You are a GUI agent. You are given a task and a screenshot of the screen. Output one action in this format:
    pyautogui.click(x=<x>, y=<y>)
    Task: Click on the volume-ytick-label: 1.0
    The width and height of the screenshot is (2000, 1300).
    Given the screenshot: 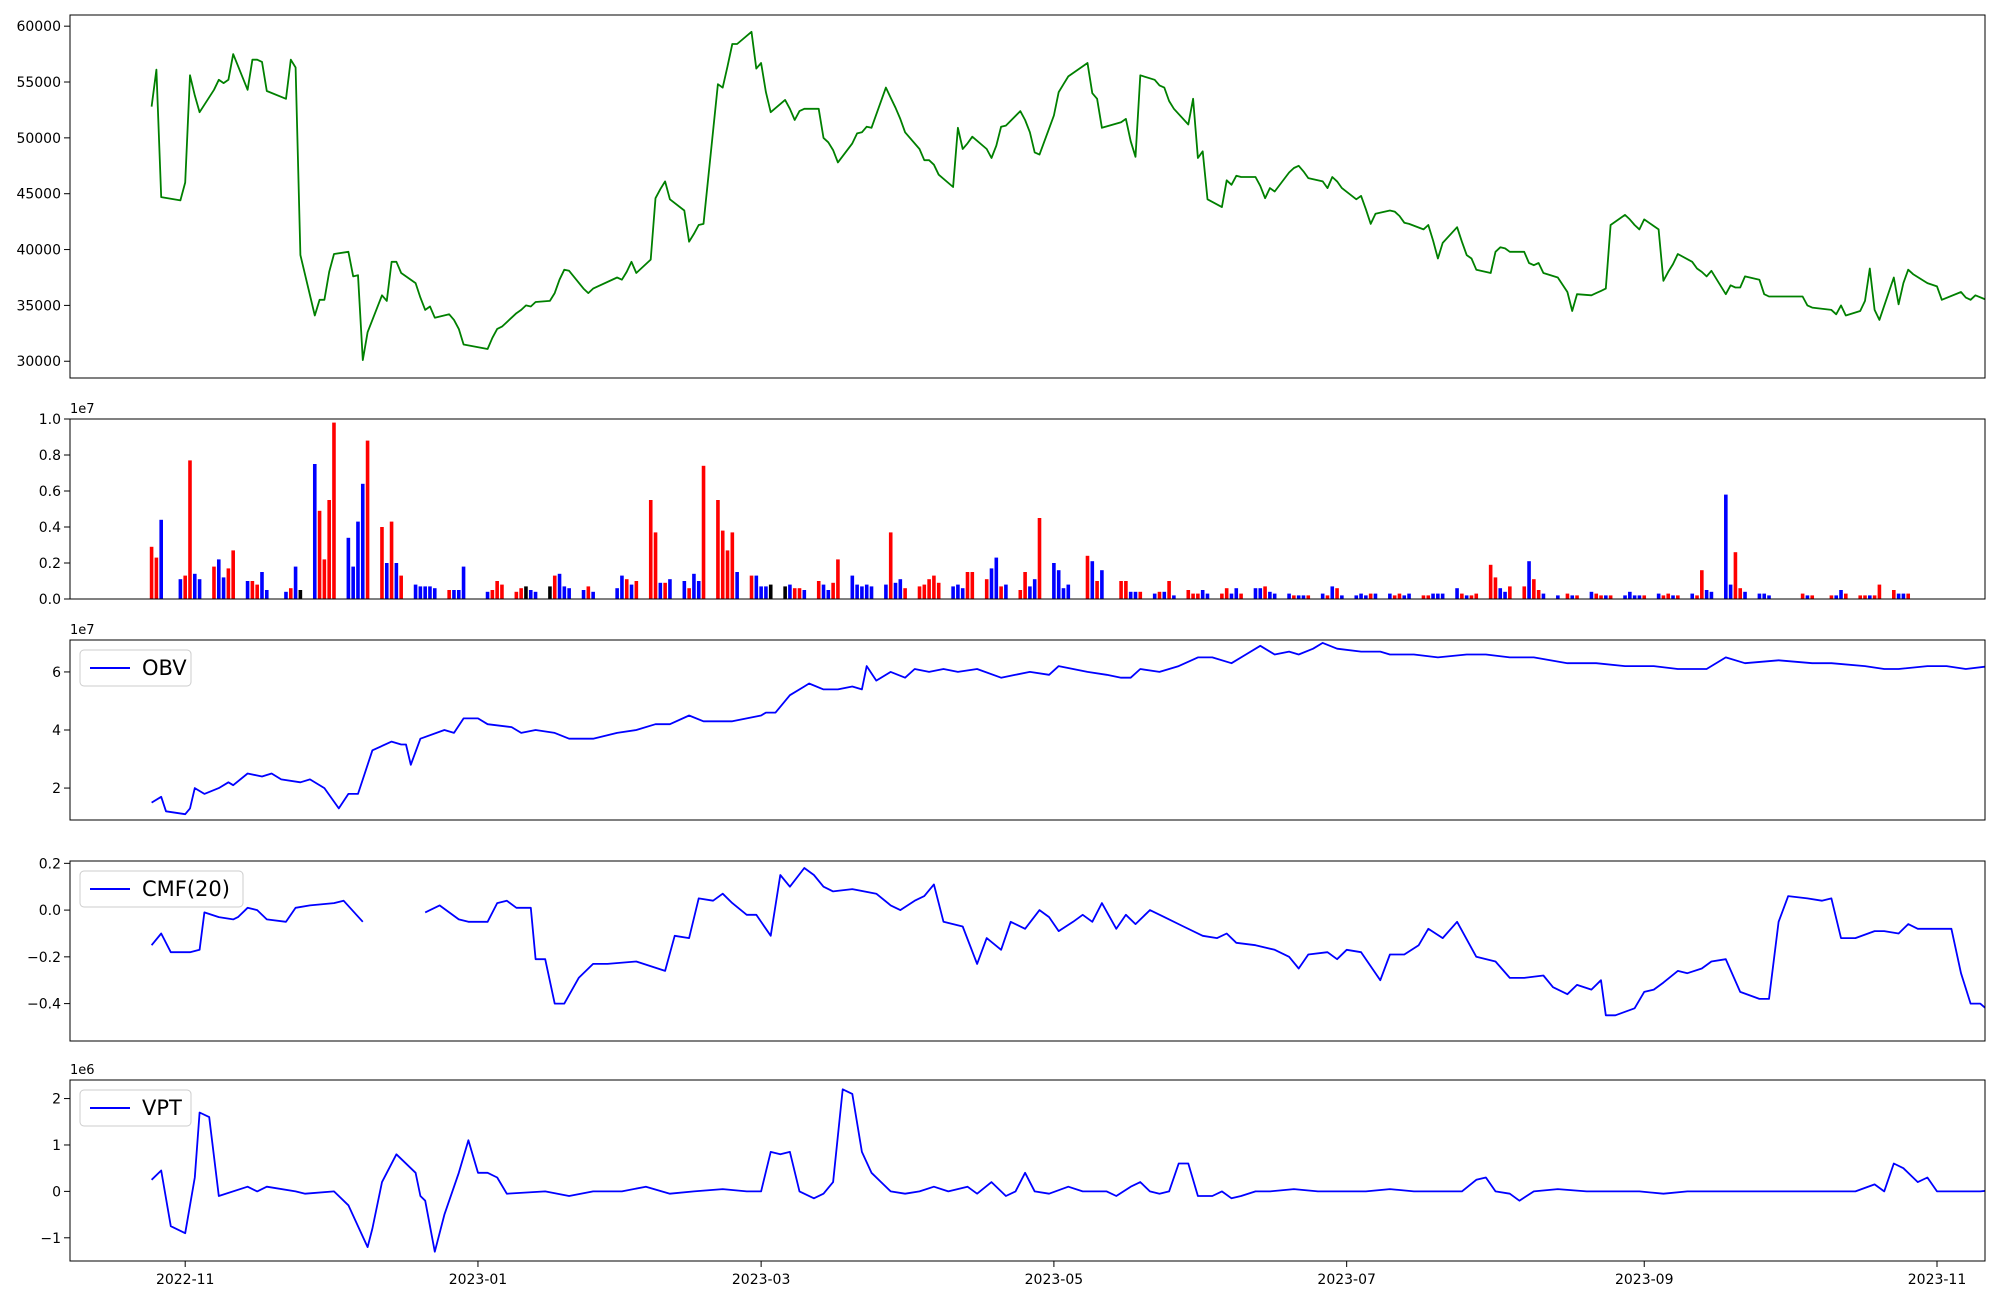 What is the action you would take?
    pyautogui.click(x=50, y=420)
    